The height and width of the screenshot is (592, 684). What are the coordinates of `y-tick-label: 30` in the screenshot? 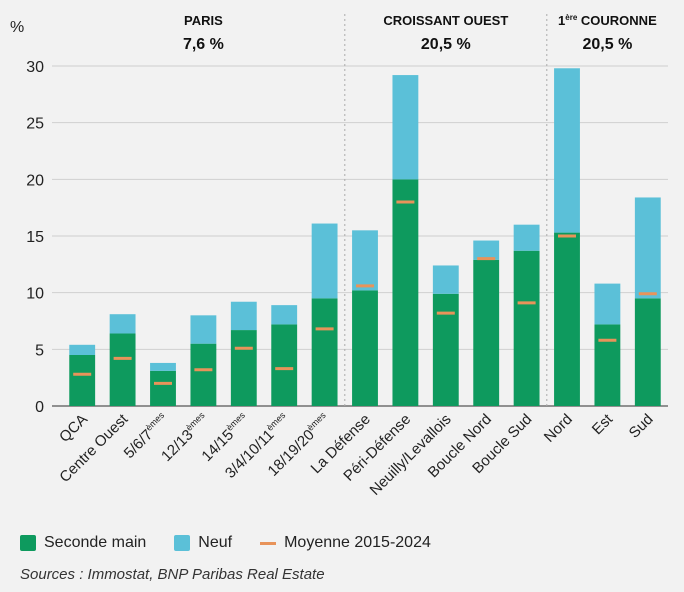 It's located at (35, 67).